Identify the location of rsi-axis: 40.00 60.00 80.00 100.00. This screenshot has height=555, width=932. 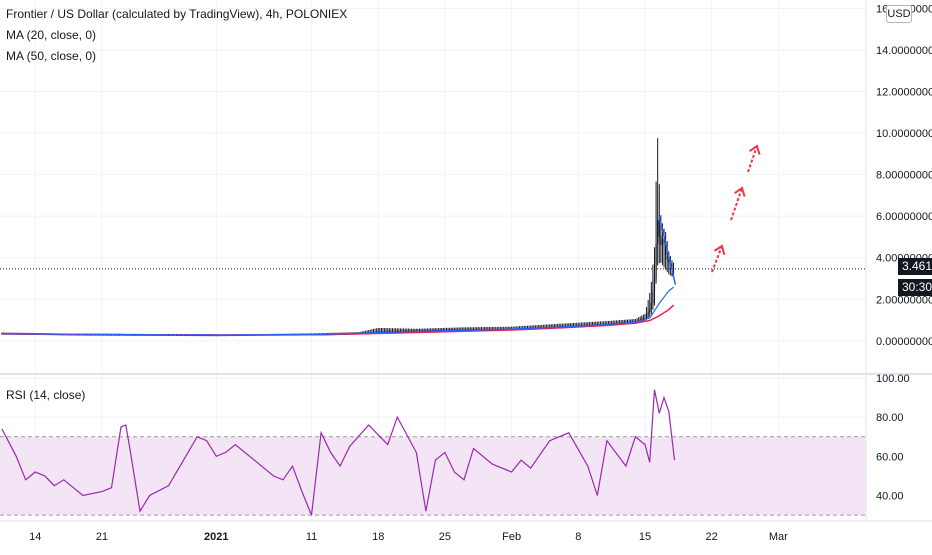
(893, 438).